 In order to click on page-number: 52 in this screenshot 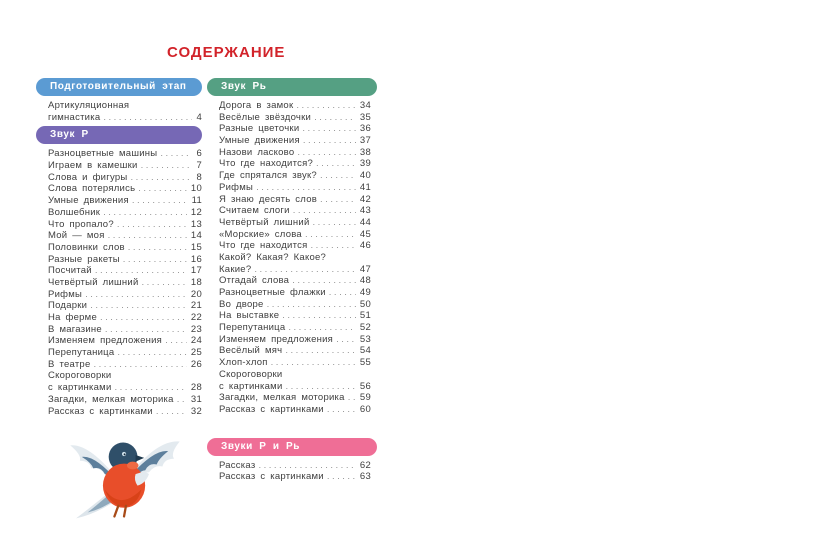, I will do `click(363, 328)`.